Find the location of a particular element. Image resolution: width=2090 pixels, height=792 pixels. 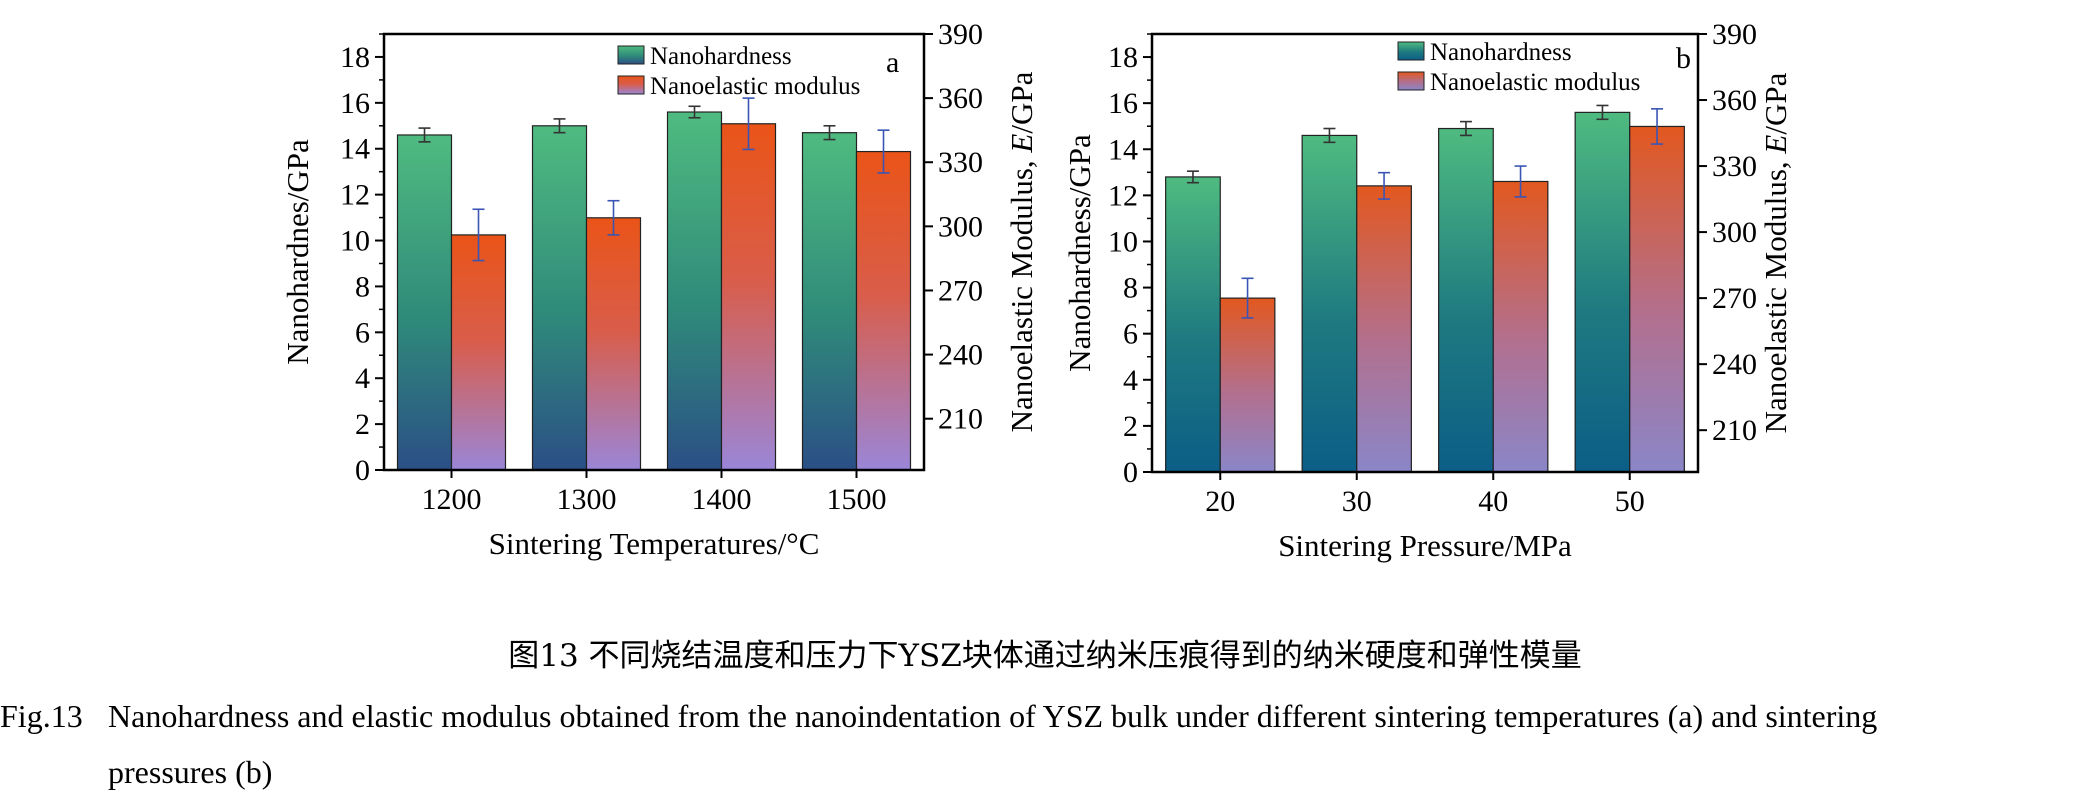

caption-english-line2: pressures (b) is located at coordinates (190, 772).